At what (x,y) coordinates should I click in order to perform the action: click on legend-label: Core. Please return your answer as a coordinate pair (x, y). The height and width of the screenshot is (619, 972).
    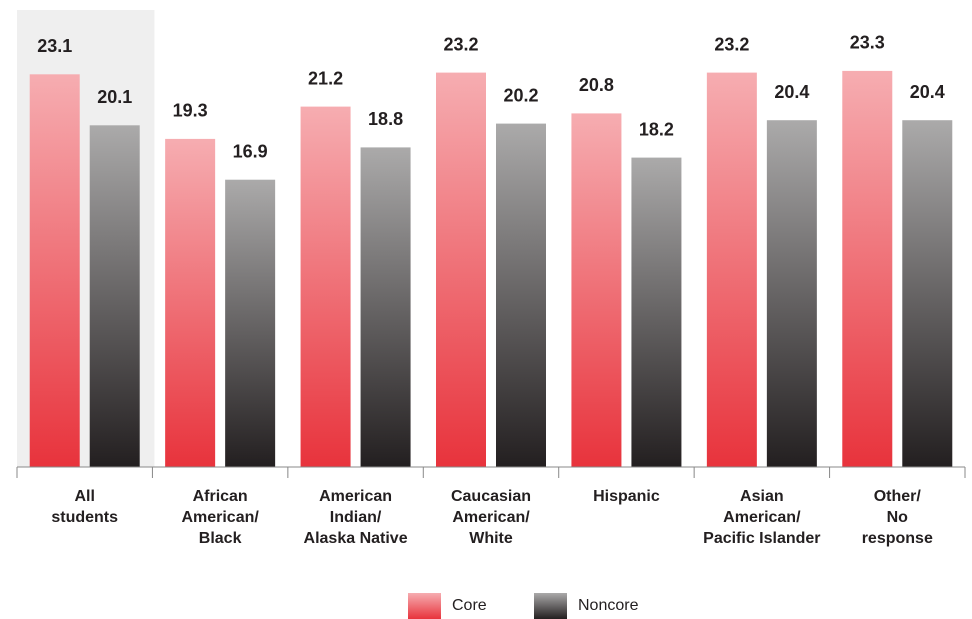
    Looking at the image, I should click on (469, 605).